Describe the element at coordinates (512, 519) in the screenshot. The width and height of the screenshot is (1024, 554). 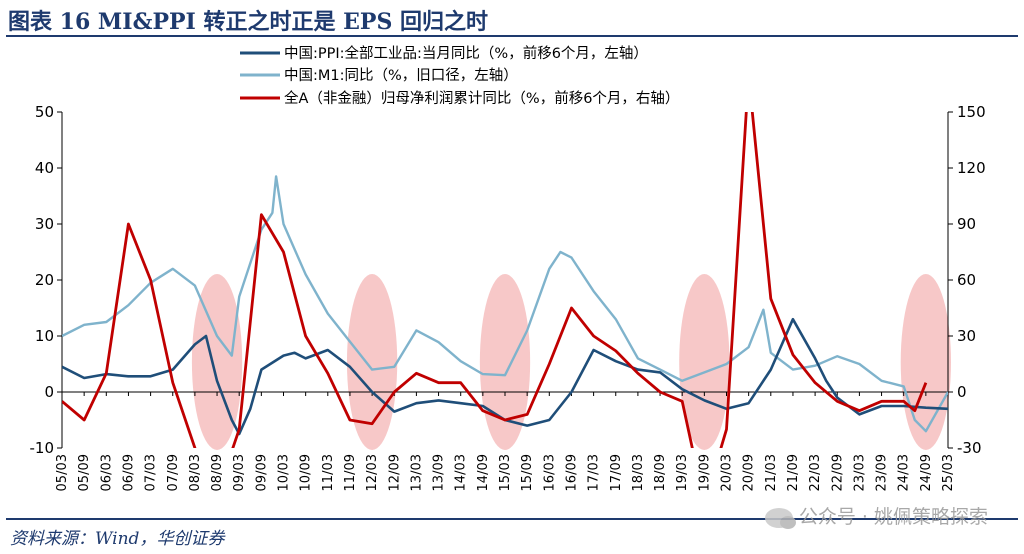
I see `footer-rule` at that location.